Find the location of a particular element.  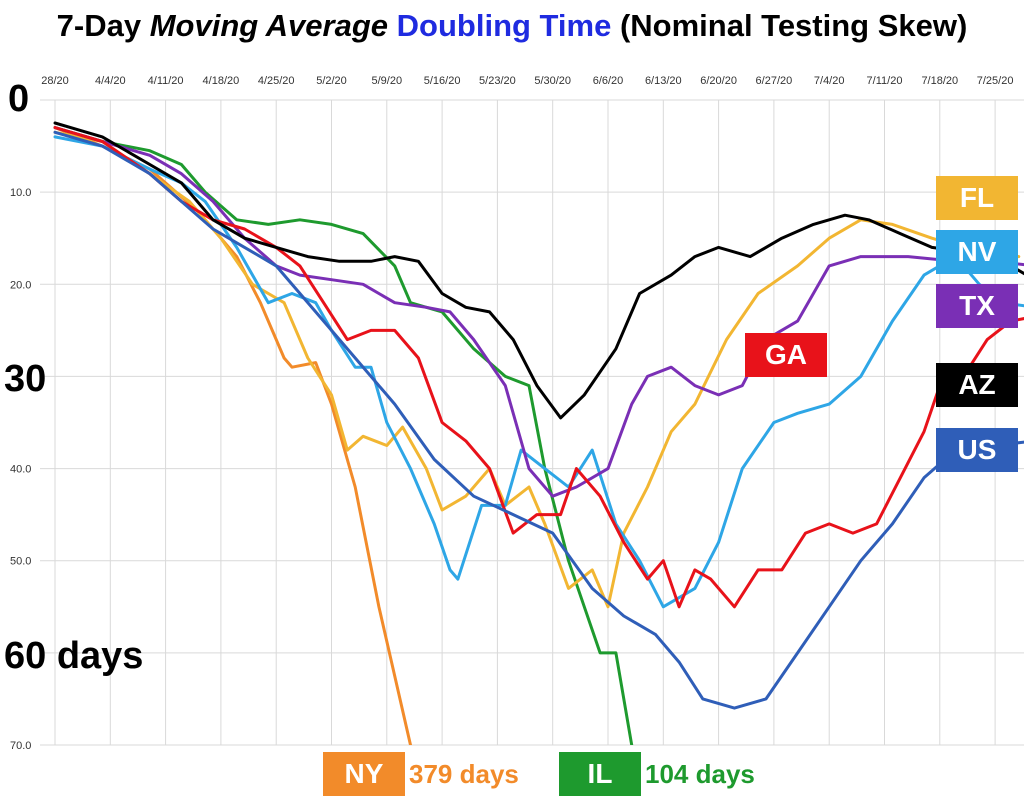

x-tick-label: 6/6/20 is located at coordinates (608, 81).